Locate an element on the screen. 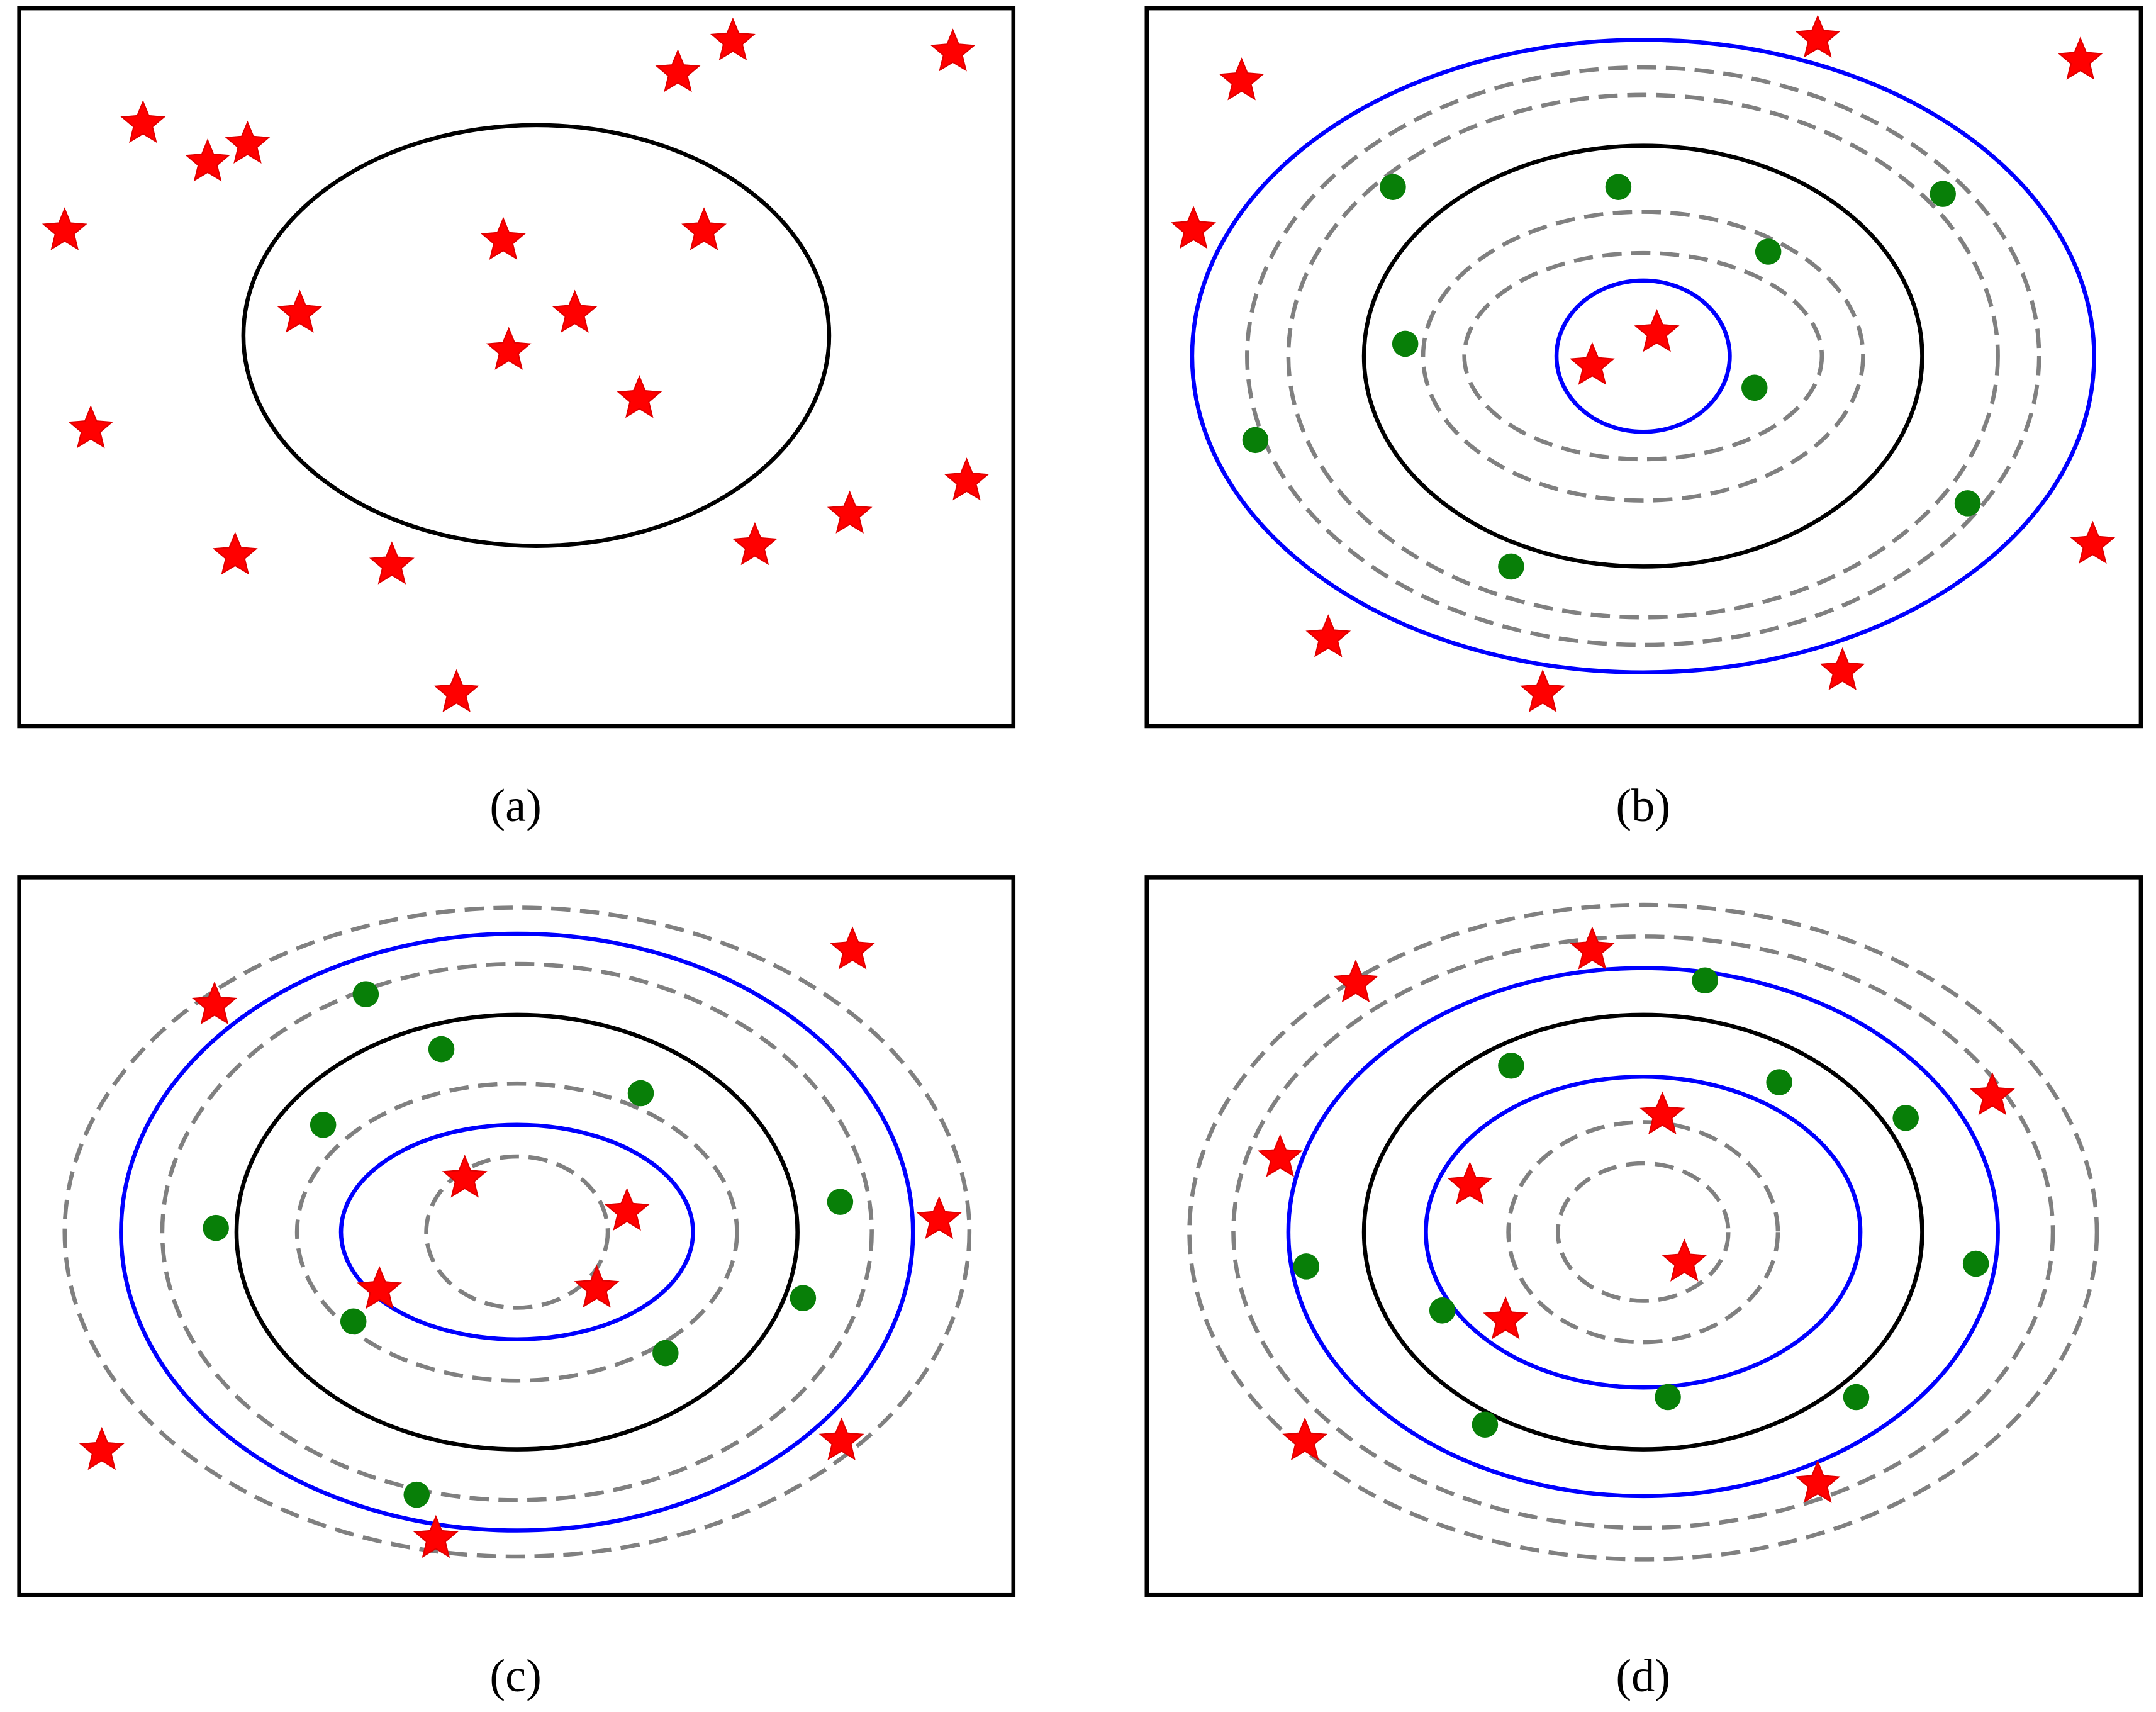 Image resolution: width=2156 pixels, height=1712 pixels. panel-label: (a) is located at coordinates (515, 806).